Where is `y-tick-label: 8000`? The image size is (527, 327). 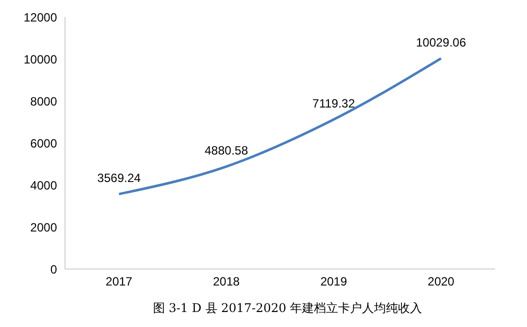
y-tick-label: 8000 is located at coordinates (44, 101).